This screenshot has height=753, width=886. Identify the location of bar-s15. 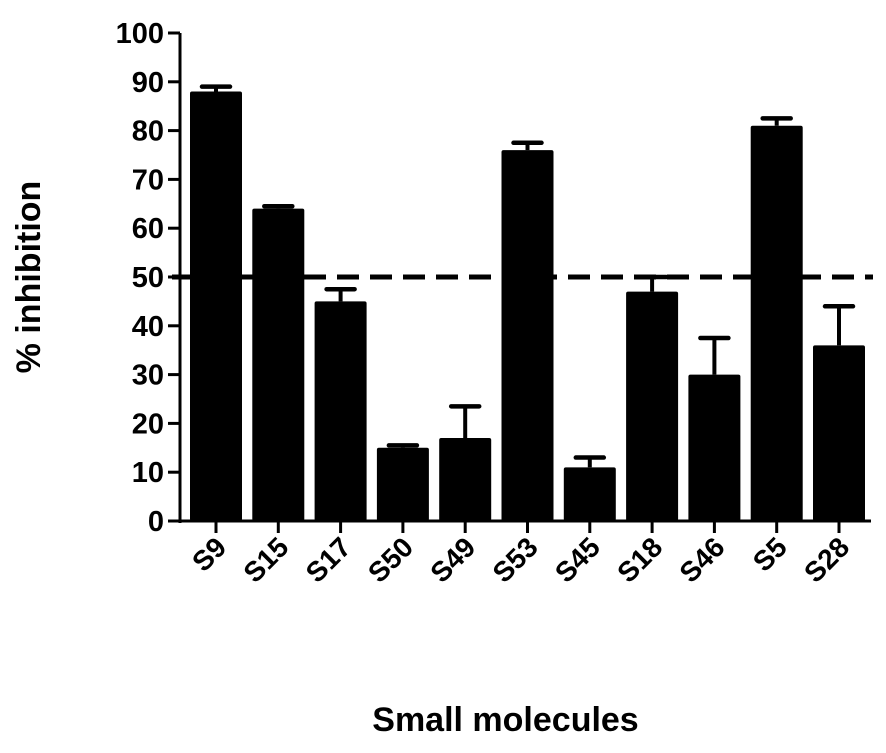
(278, 364).